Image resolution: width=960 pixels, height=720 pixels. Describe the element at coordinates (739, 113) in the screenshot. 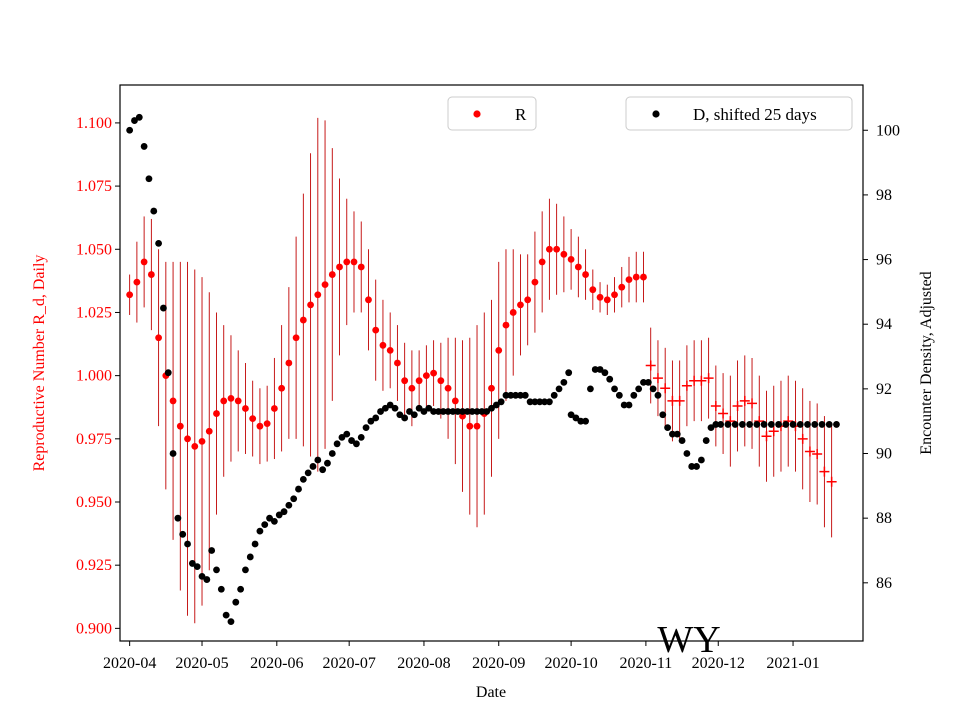

I see `legend-d-box` at that location.